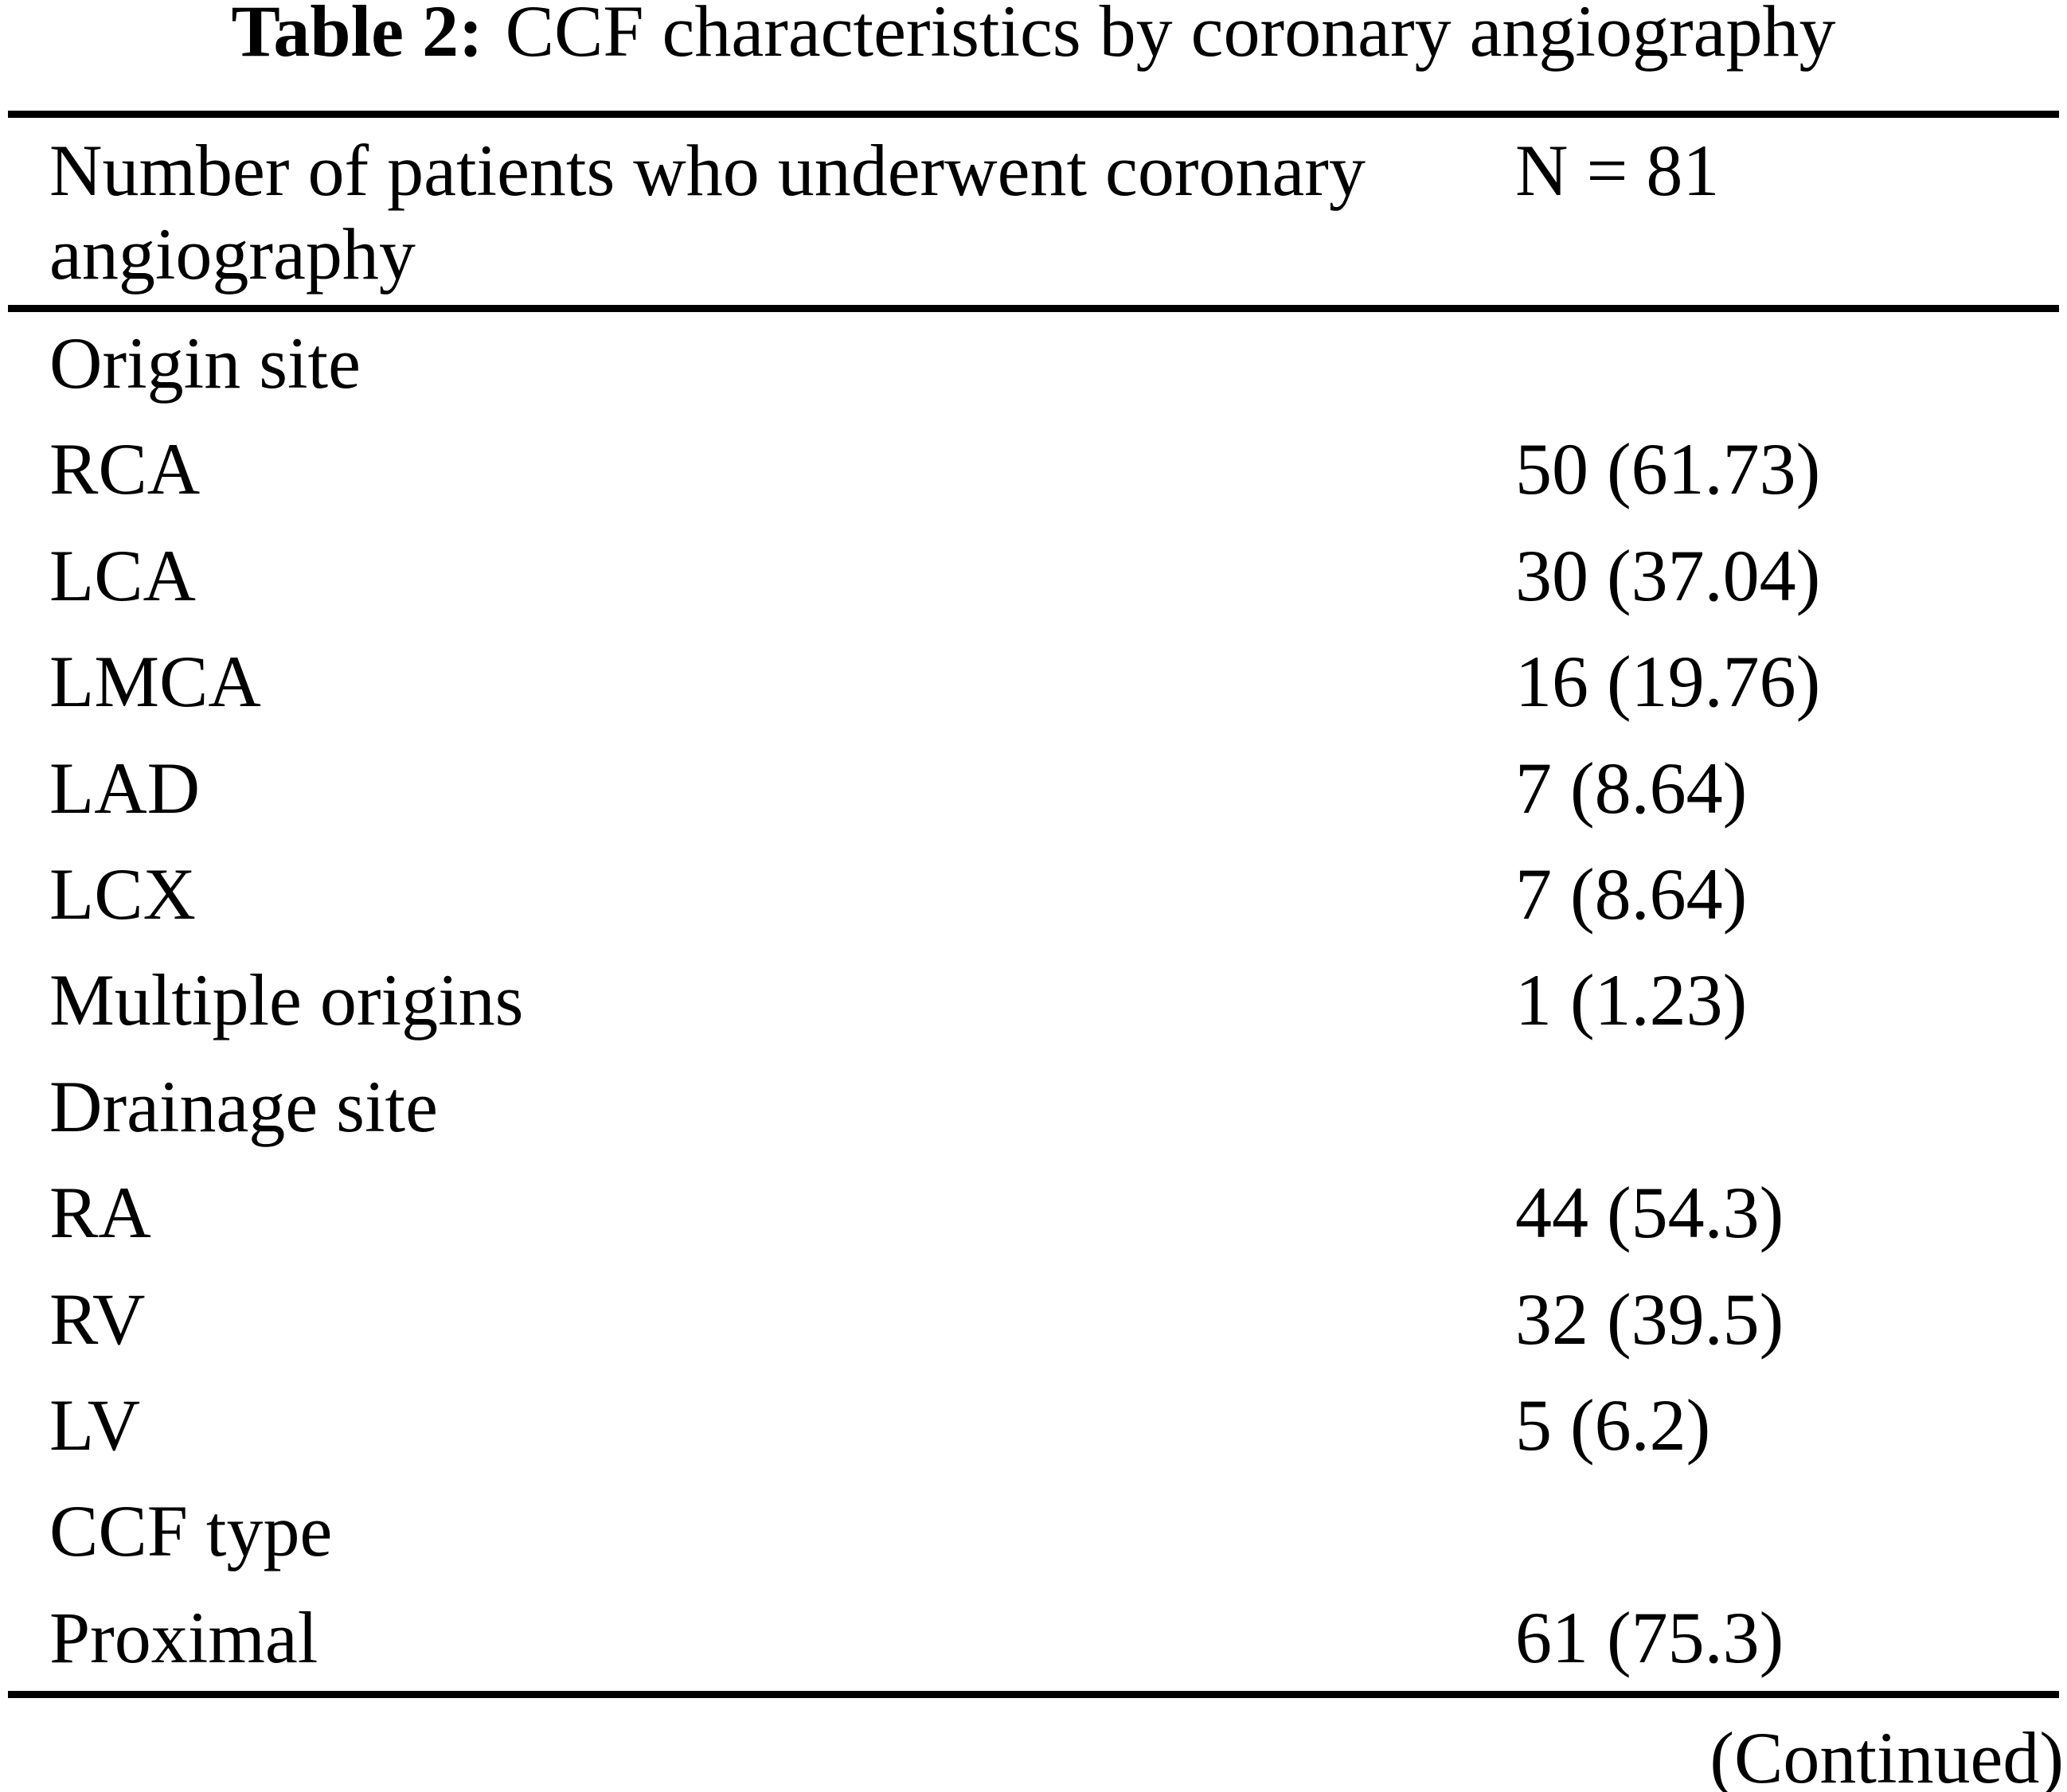 This screenshot has width=2067, height=1792. Describe the element at coordinates (1649, 1319) in the screenshot. I see `row-value: 32 (39.5)` at that location.